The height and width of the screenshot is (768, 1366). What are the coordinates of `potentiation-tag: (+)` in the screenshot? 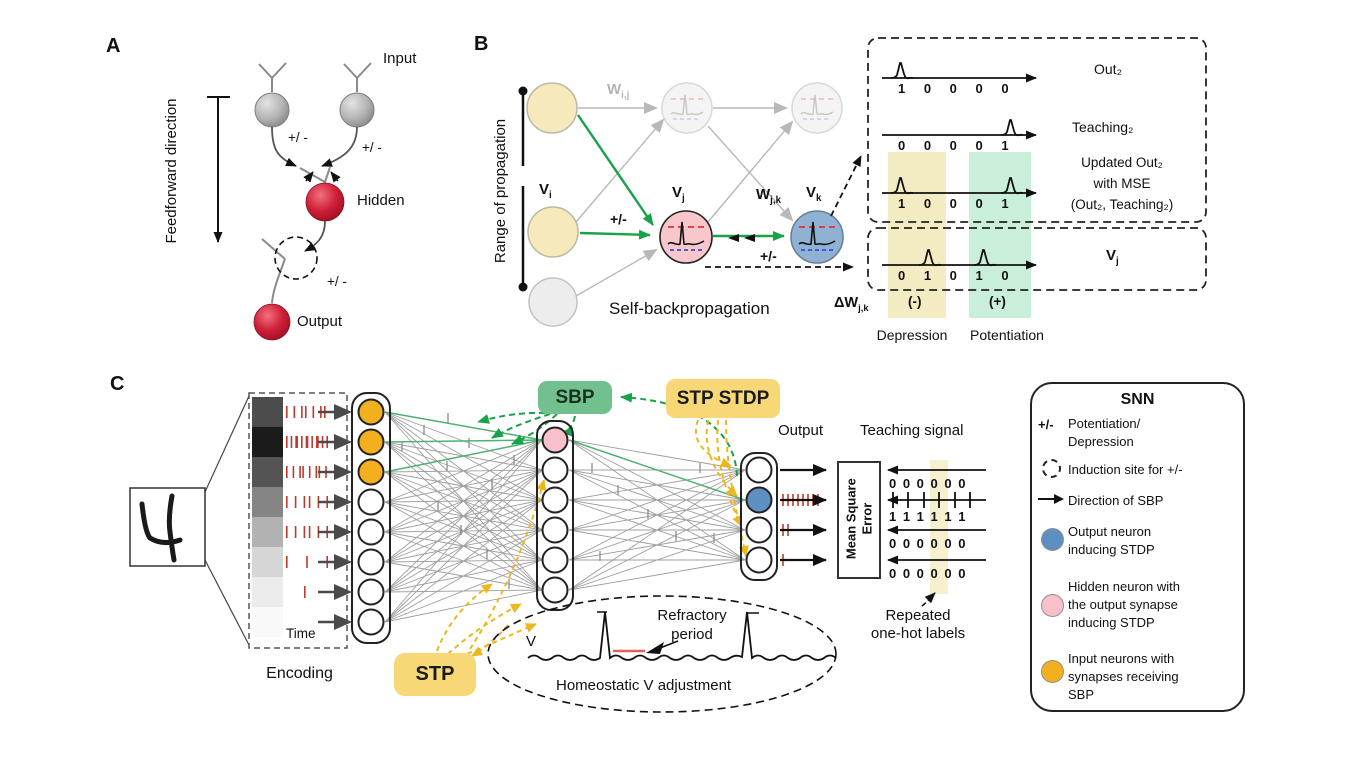 It's located at (997, 301).